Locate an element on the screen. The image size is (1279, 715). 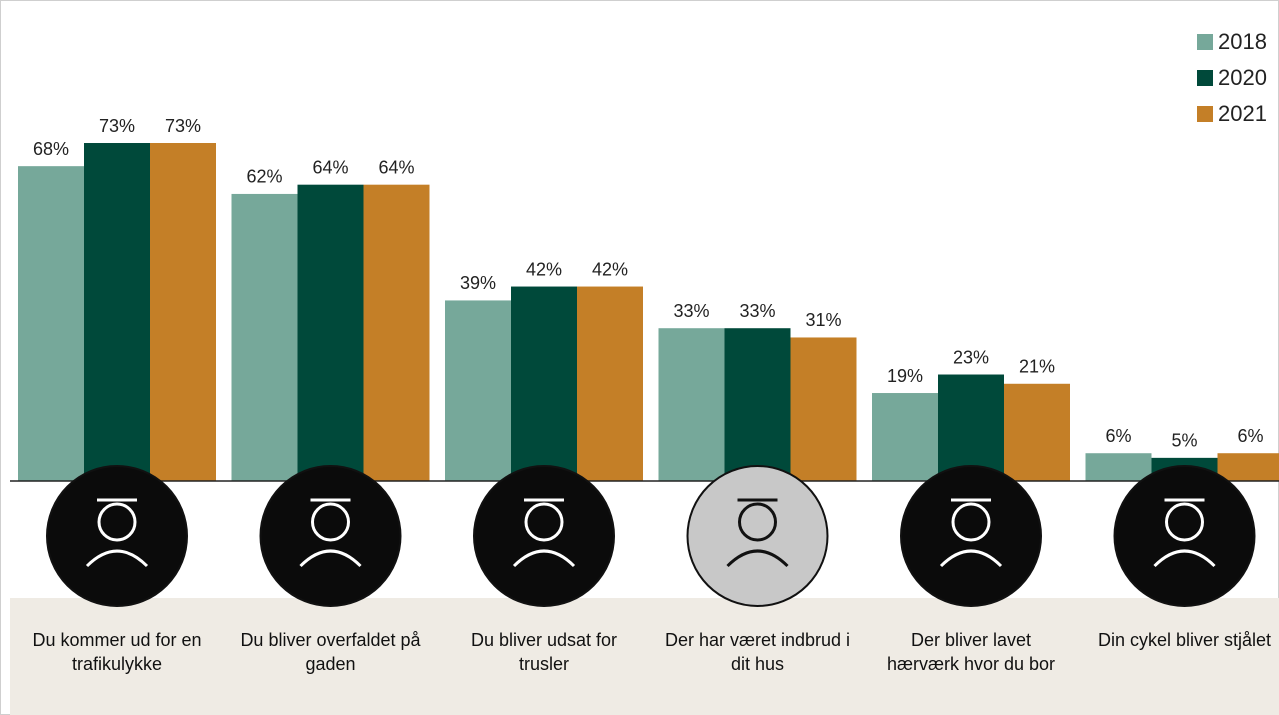
x-tick-label: Du kommer ud for en trafikulykke is located at coordinates (117, 652).